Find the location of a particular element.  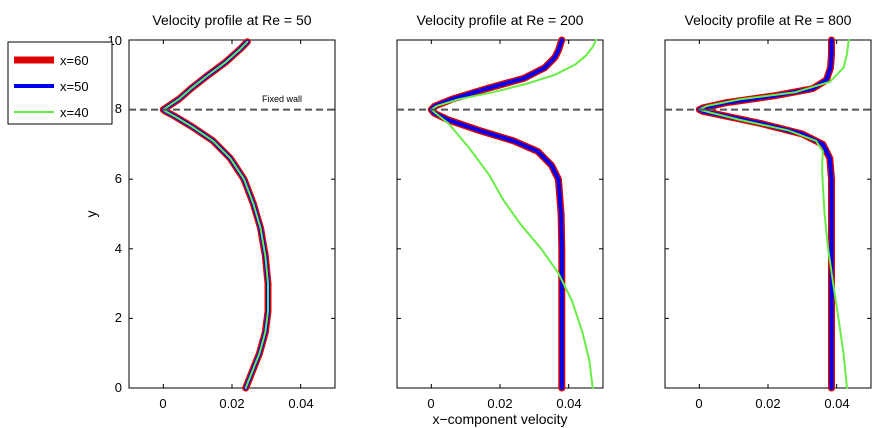

panel-title: Velocity profile at Re = 50 is located at coordinates (231, 20).